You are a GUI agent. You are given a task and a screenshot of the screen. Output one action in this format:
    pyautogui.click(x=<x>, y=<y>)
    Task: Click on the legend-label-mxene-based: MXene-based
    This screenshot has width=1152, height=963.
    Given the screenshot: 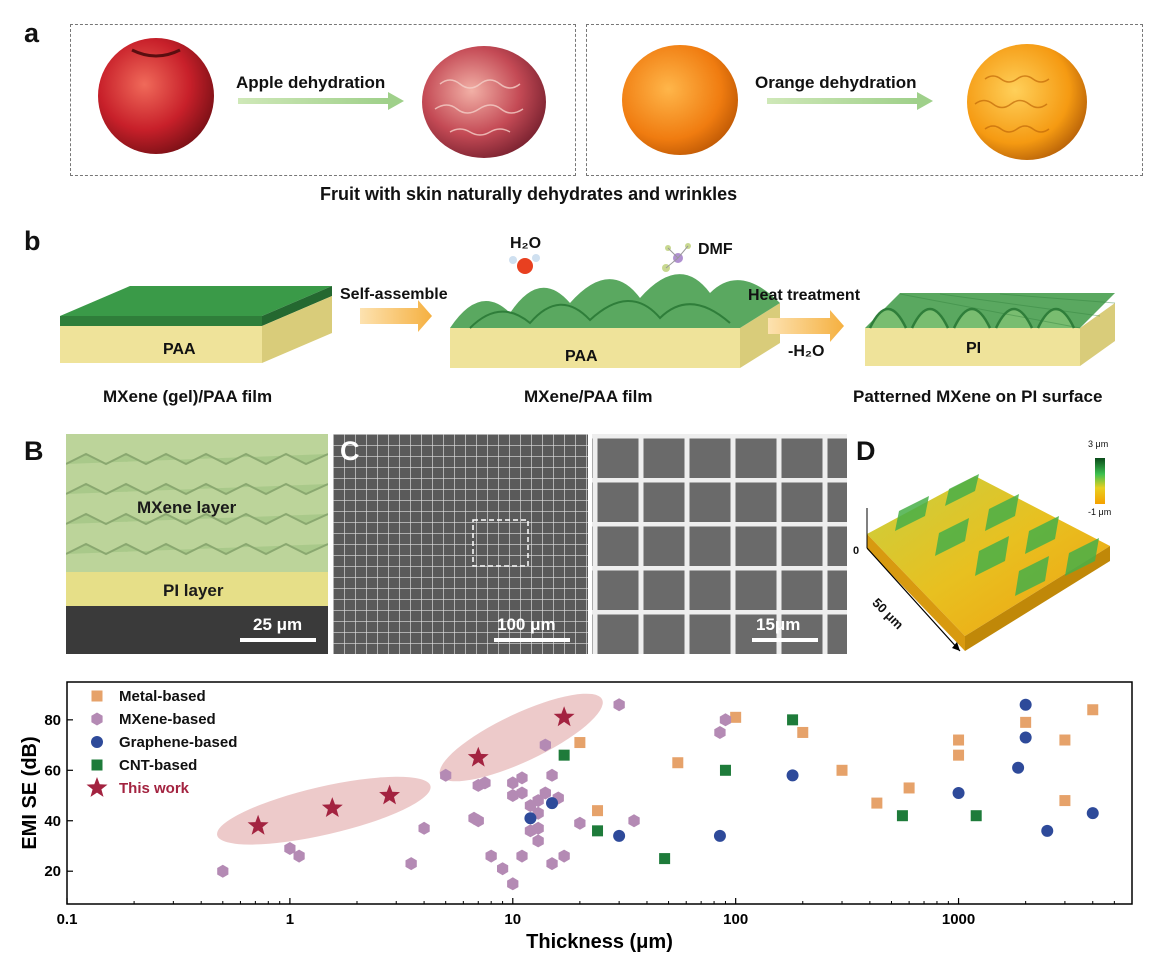 What is the action you would take?
    pyautogui.click(x=167, y=719)
    